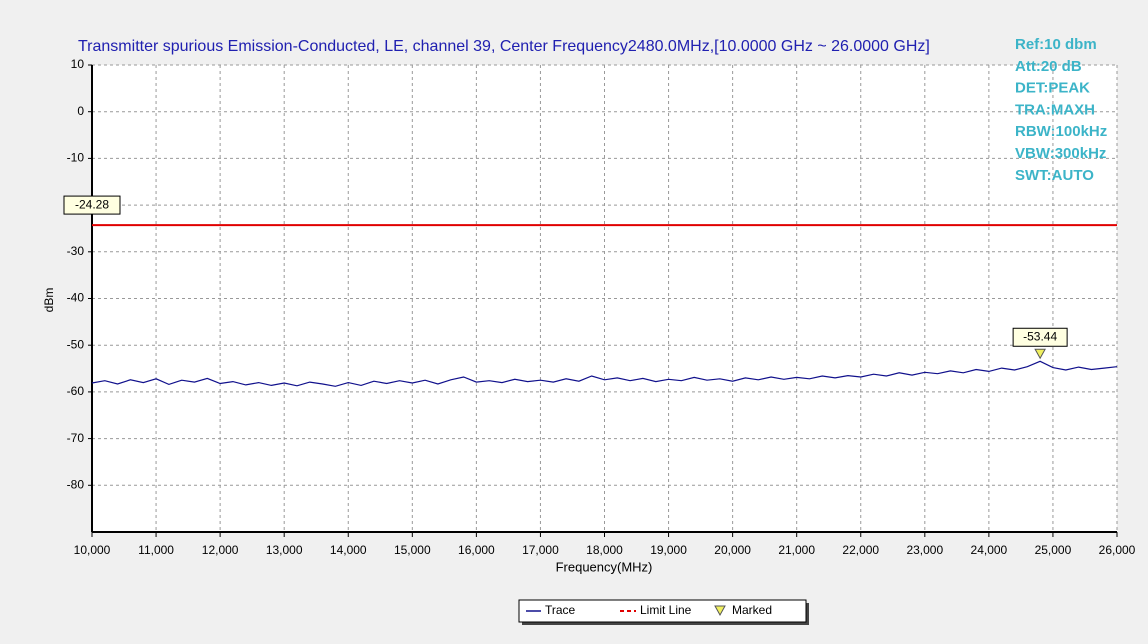 This screenshot has height=644, width=1148. What do you see at coordinates (76, 484) in the screenshot?
I see `y-tick-label: -80` at bounding box center [76, 484].